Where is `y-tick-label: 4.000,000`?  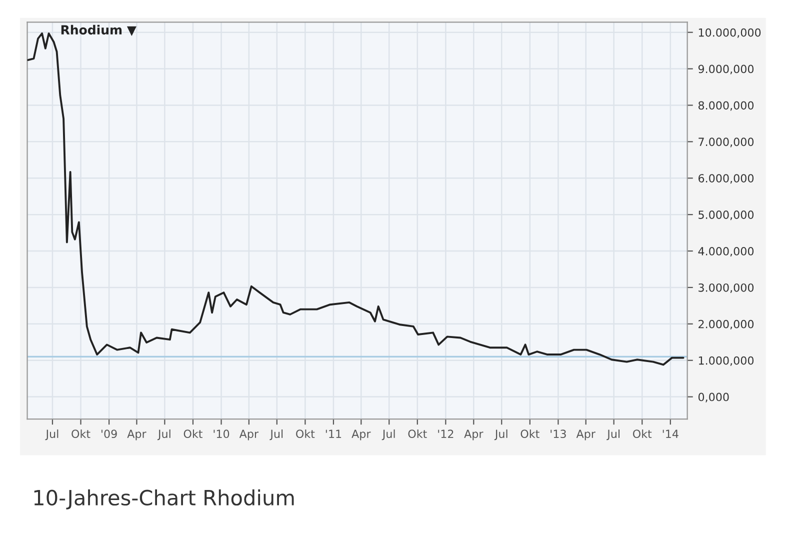
y-tick-label: 4.000,000 is located at coordinates (726, 251).